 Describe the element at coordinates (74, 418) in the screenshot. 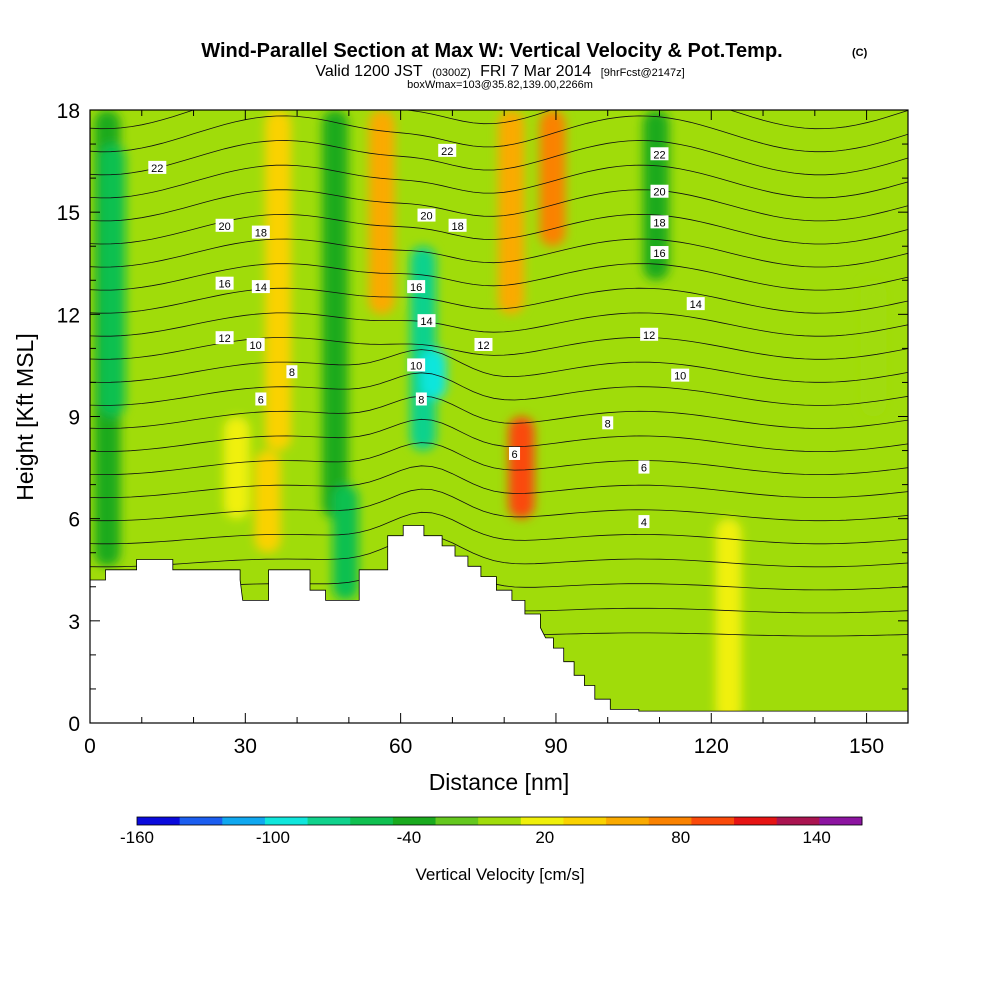

I see `y-tick-label: 9` at that location.